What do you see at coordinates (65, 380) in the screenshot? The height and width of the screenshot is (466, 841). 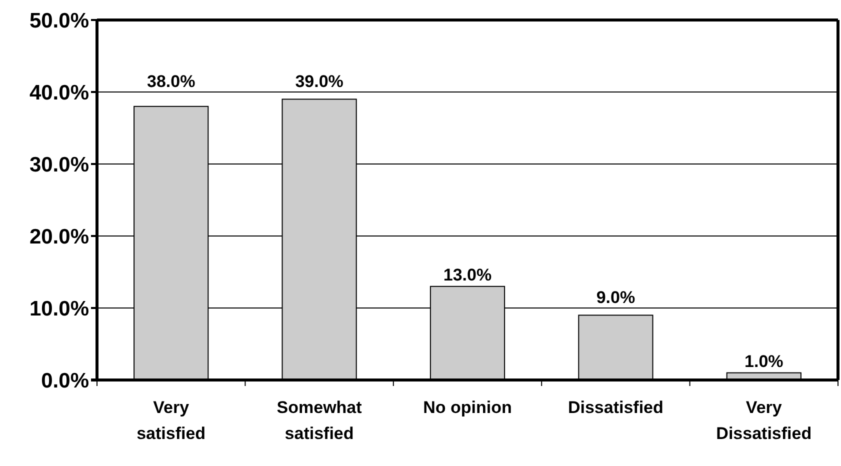 I see `y-tick-label: 0.0%` at bounding box center [65, 380].